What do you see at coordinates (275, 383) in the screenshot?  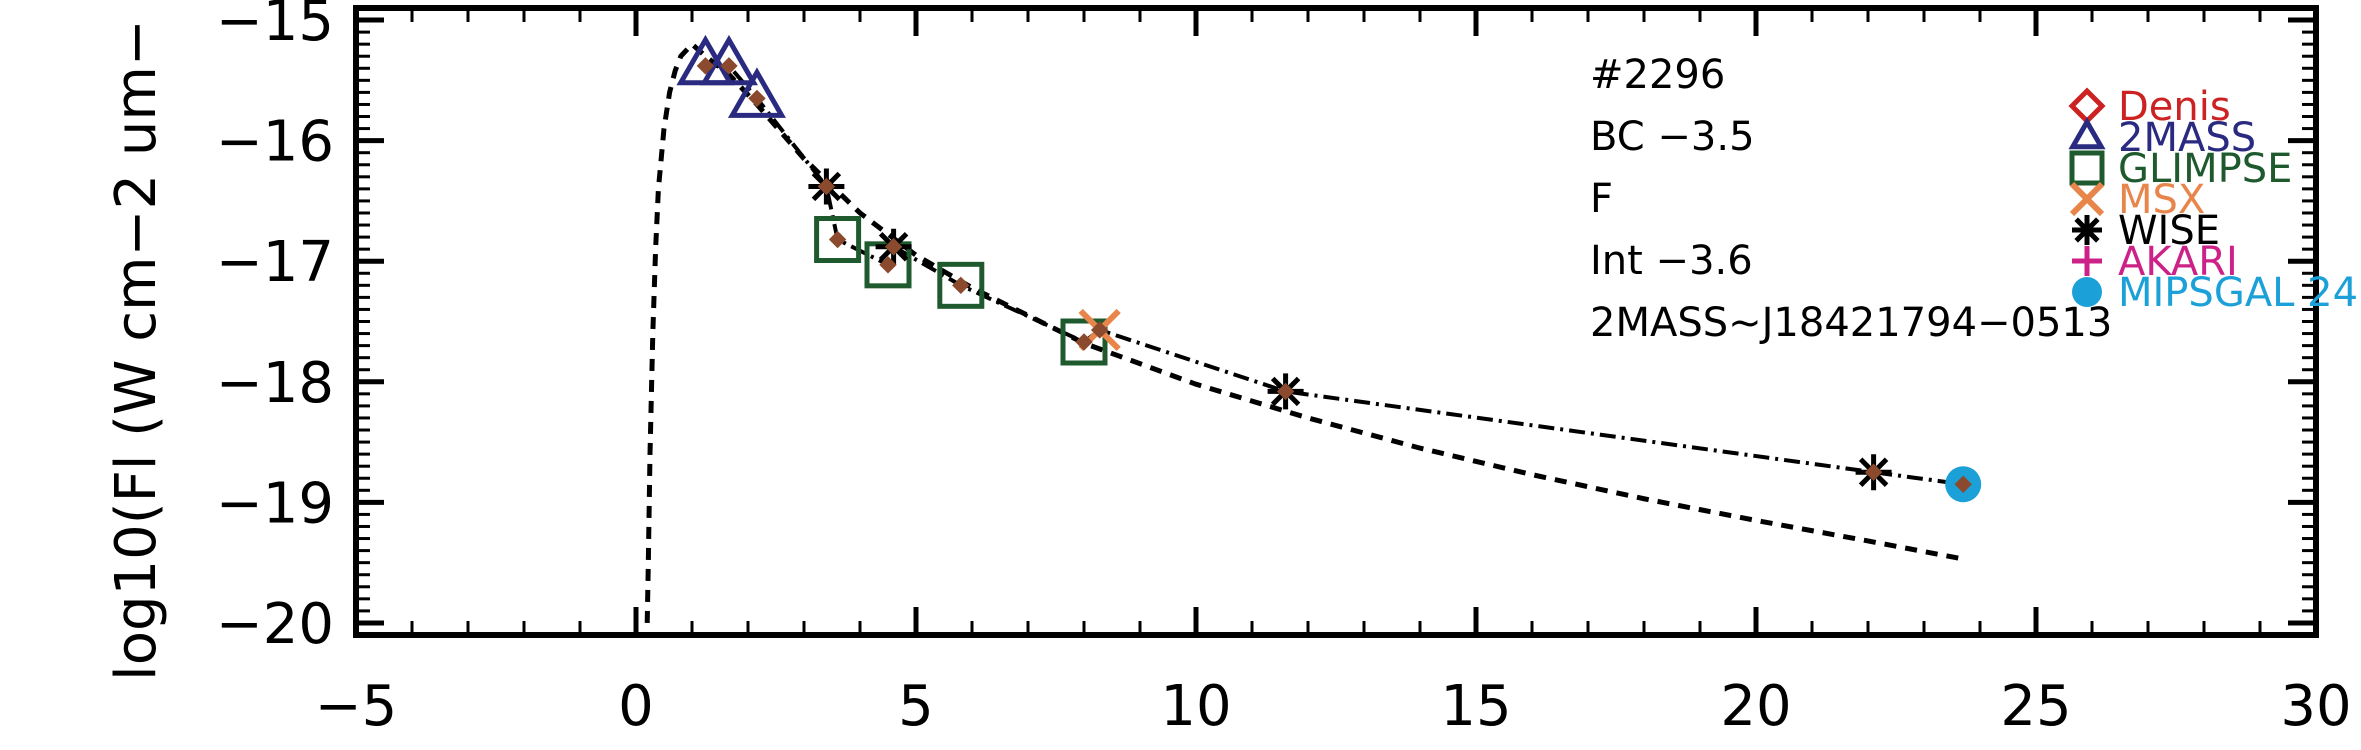 I see `y-tick-label: −18` at bounding box center [275, 383].